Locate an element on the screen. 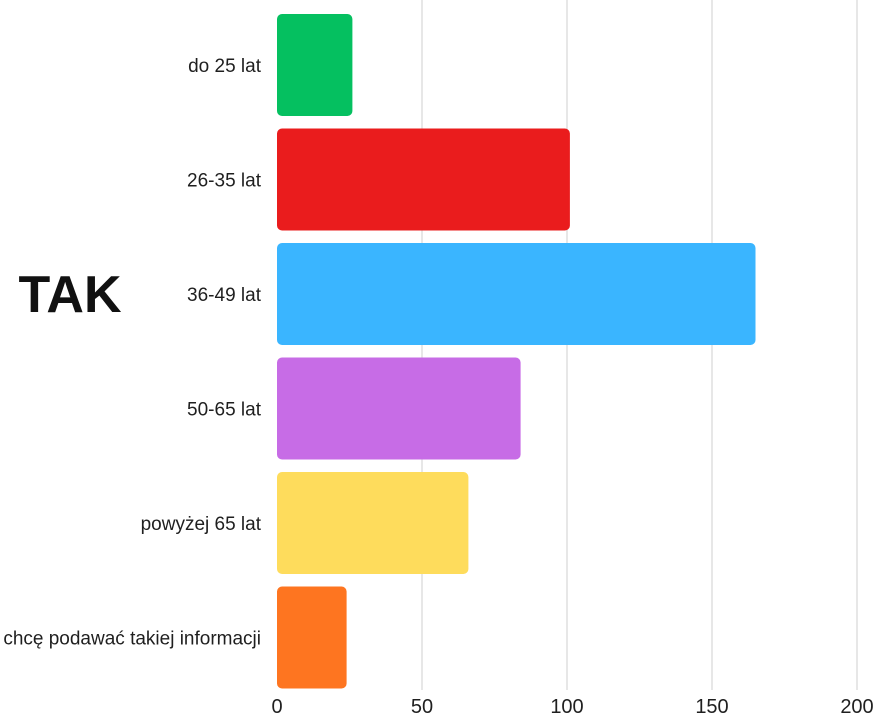 The width and height of the screenshot is (883, 718). x-axis-ticks: 0 50 100 150 200 is located at coordinates (572, 707).